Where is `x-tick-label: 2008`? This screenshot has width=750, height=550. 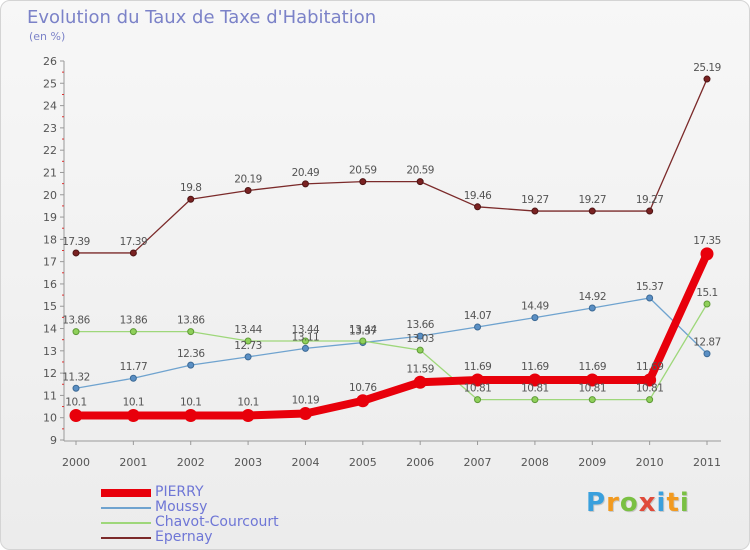 x-tick-label: 2008 is located at coordinates (535, 462).